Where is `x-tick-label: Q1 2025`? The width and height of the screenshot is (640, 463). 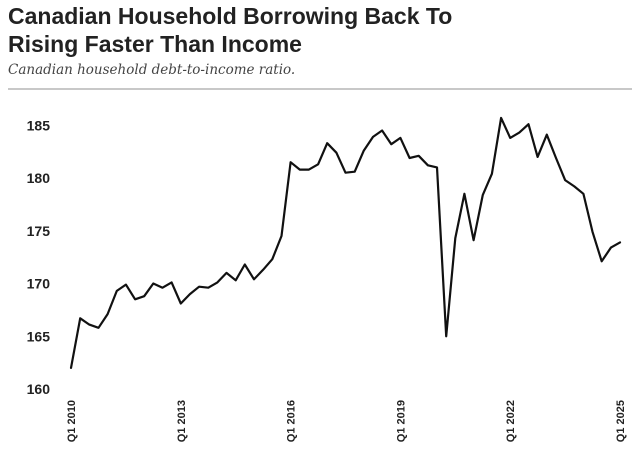 x-tick-label: Q1 2025 is located at coordinates (621, 421).